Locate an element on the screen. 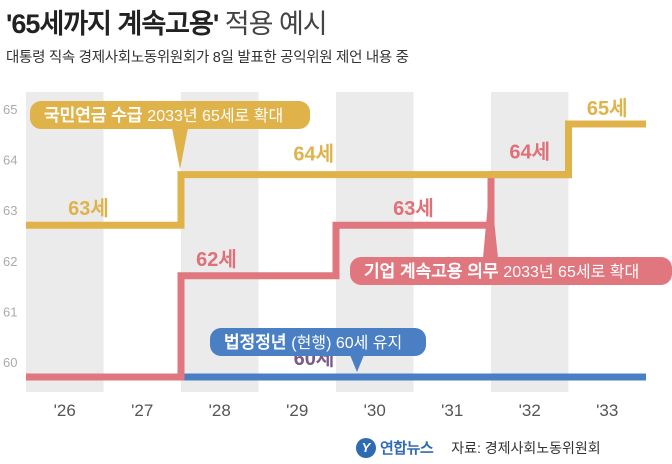 Image resolution: width=672 pixels, height=464 pixels. series-label: 법정정년 (현행) 60세 유지 is located at coordinates (313, 342).